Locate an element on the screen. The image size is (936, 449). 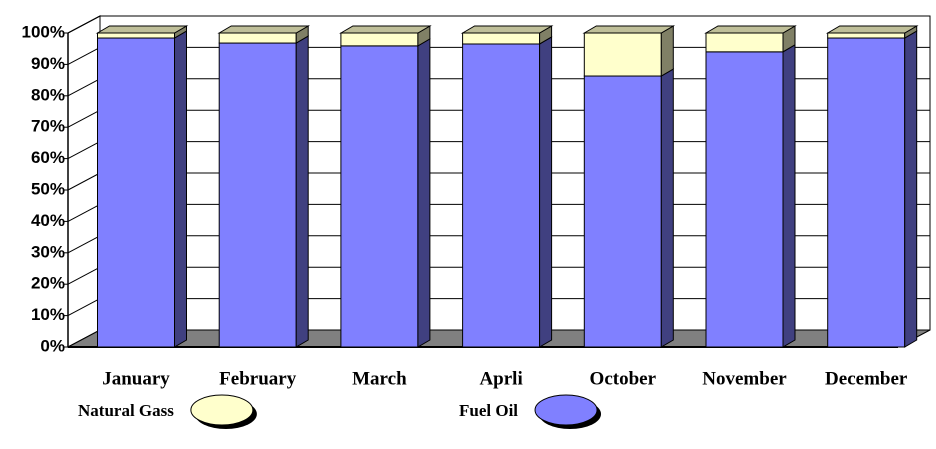
x-tick-label: December is located at coordinates (866, 378).